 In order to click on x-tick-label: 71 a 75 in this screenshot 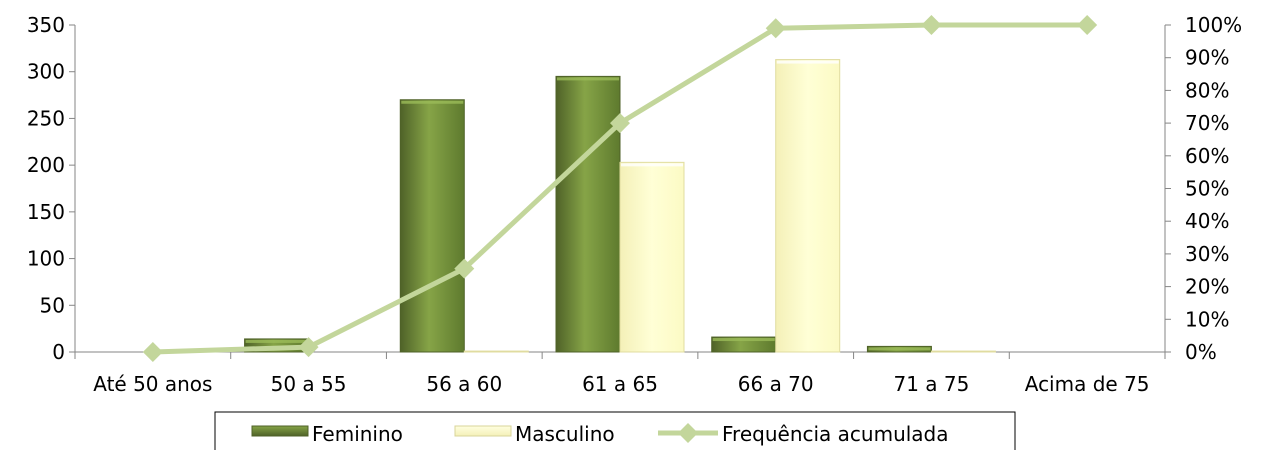, I will do `click(931, 384)`.